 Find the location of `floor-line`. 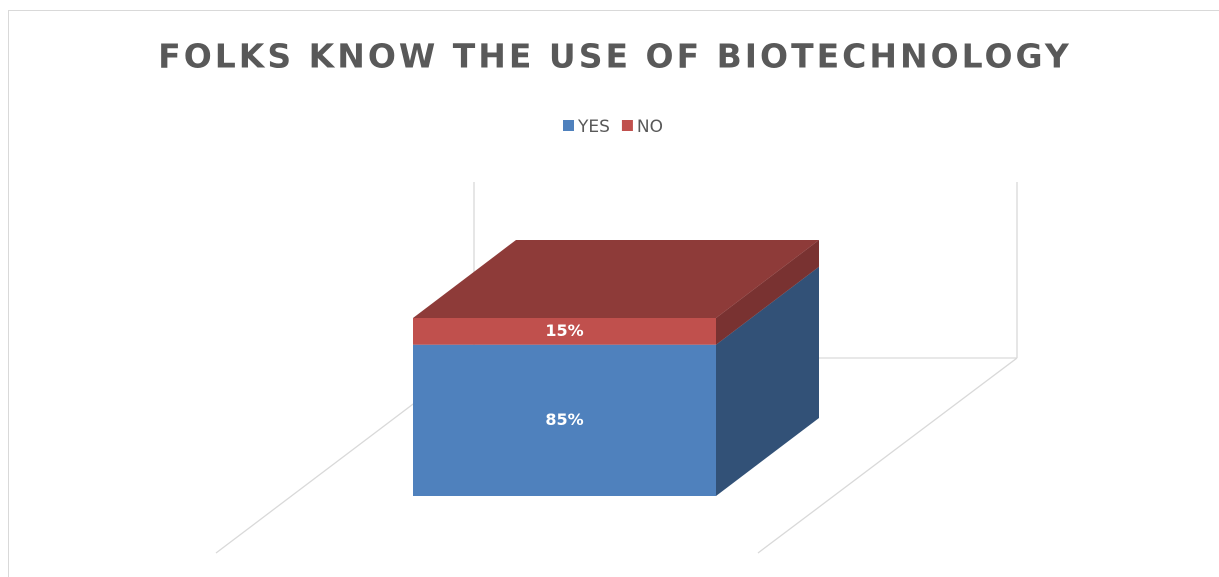

floor-line is located at coordinates (887, 455).